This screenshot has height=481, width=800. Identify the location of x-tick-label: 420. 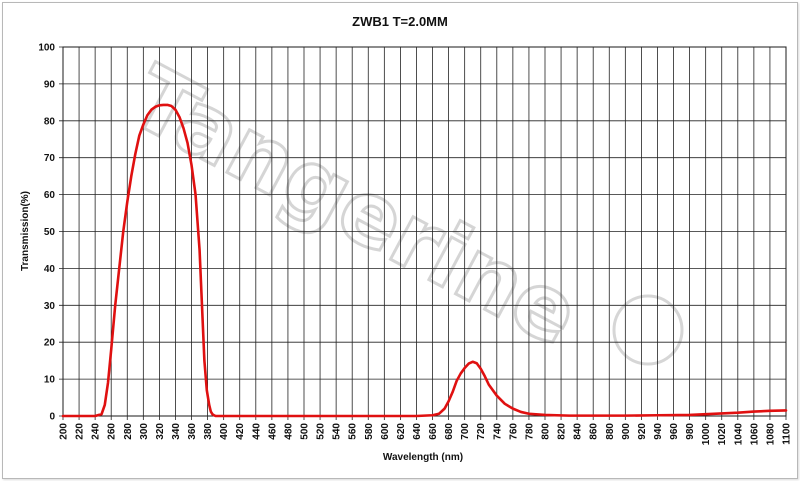
(240, 431).